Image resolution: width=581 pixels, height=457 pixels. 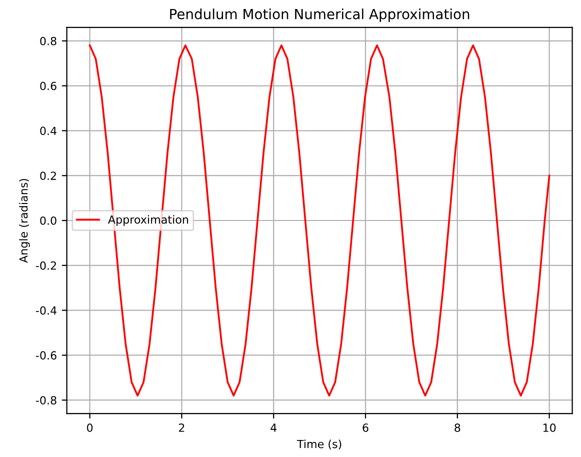 I want to click on x-tick-label: 6, so click(x=365, y=428).